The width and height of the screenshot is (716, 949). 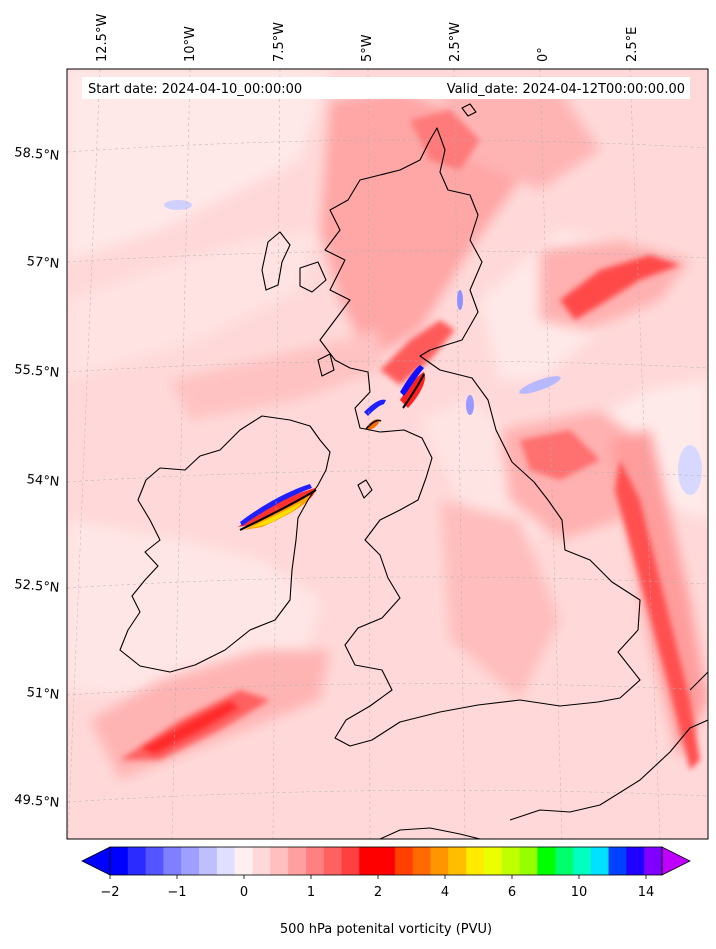 I want to click on colorbar-frame, so click(x=386, y=861).